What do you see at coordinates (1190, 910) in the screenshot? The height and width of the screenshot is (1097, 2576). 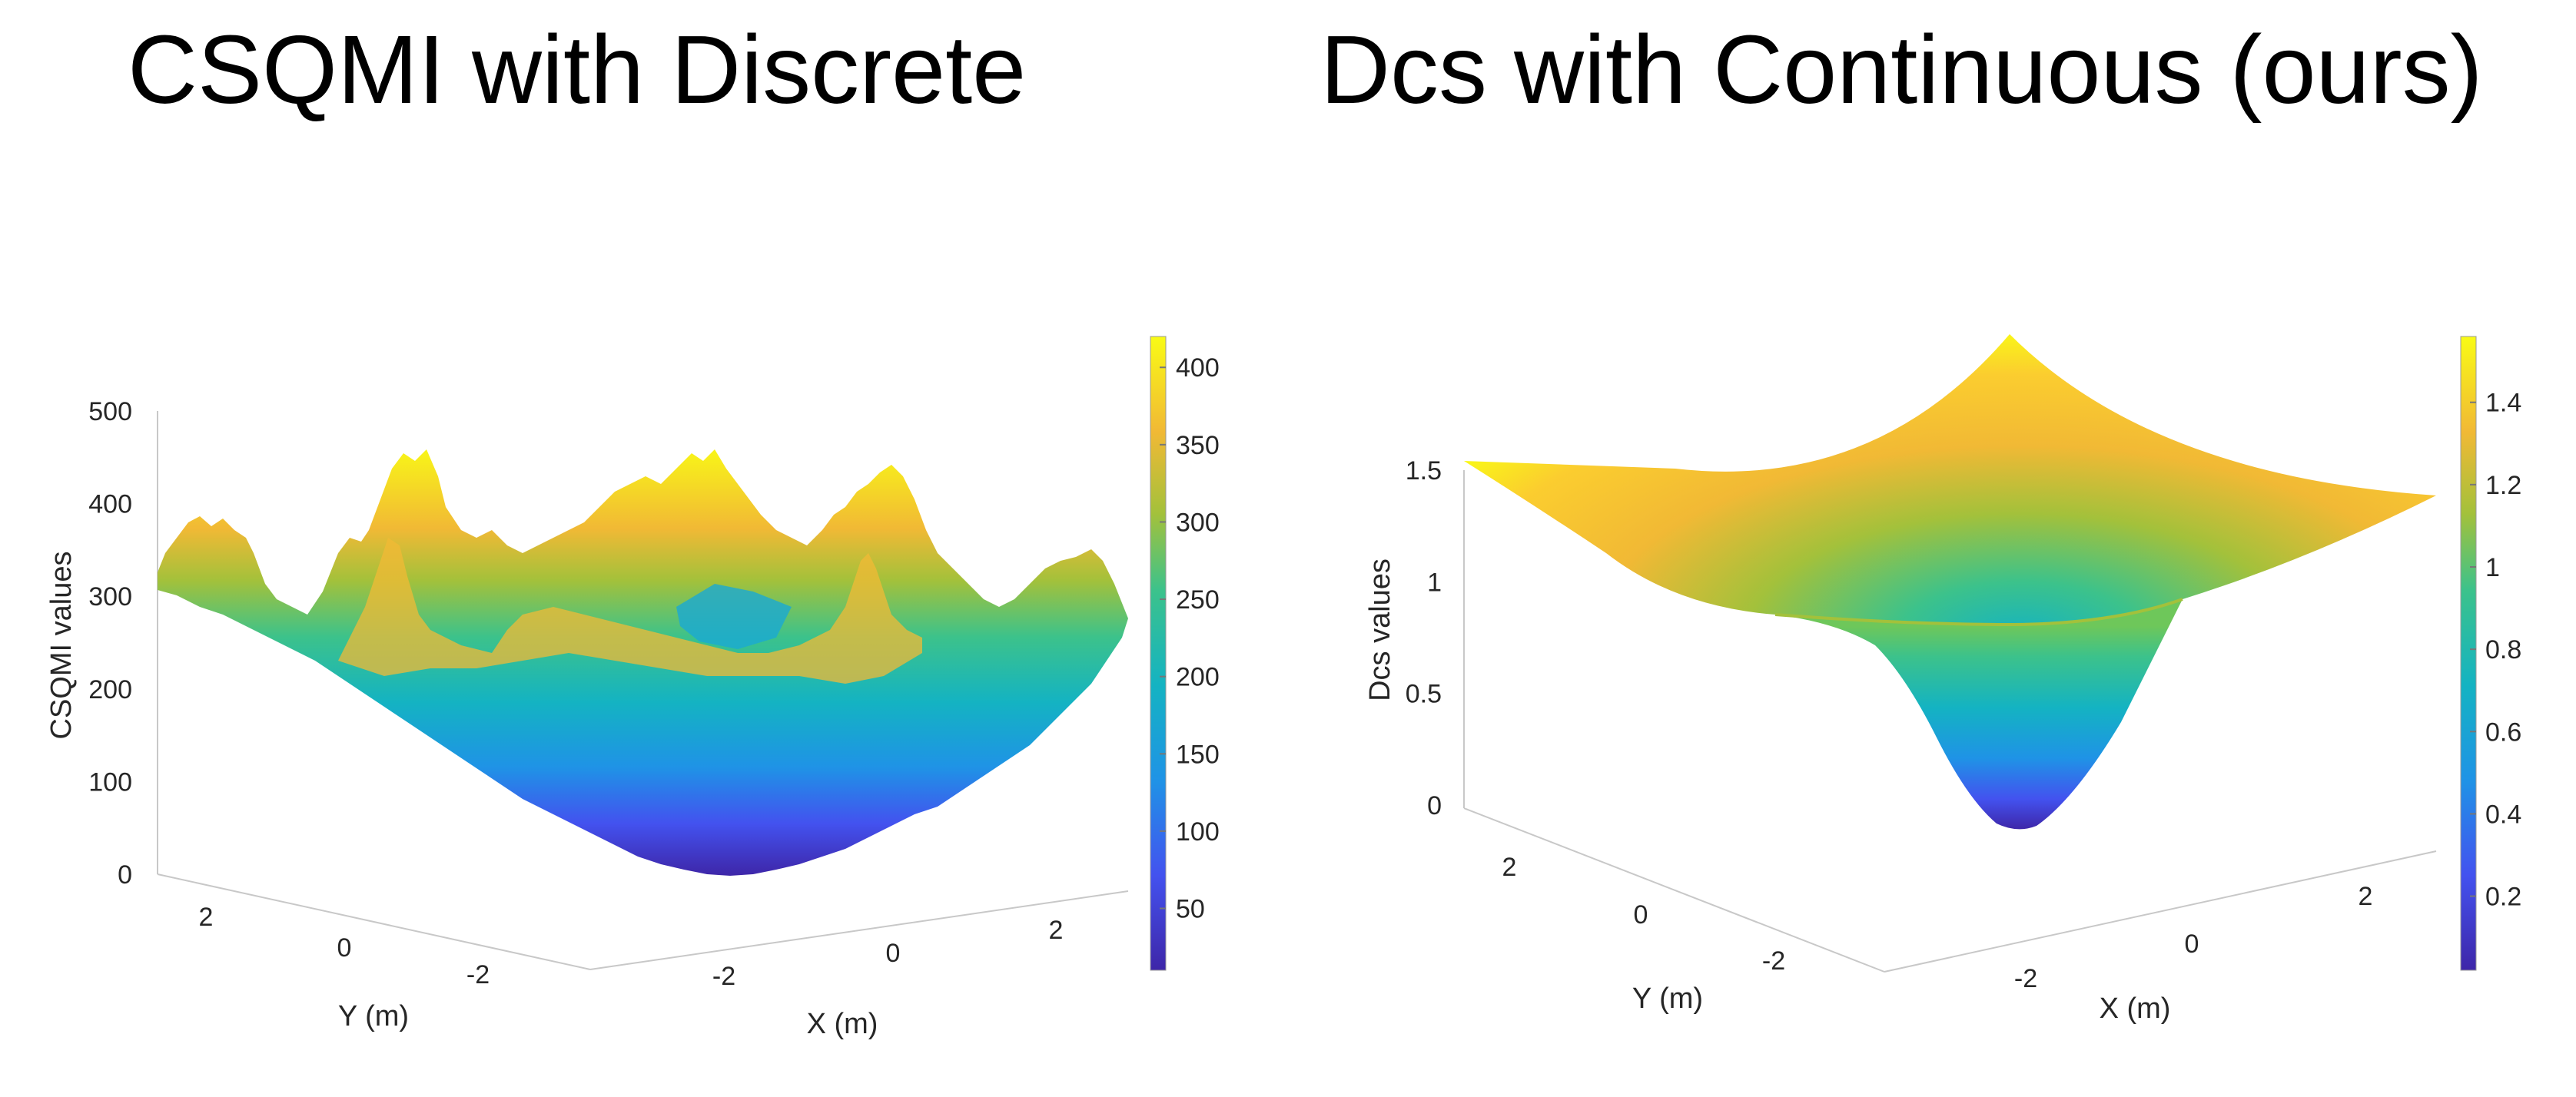 I see `left-colorbar-tick-label: 50` at bounding box center [1190, 910].